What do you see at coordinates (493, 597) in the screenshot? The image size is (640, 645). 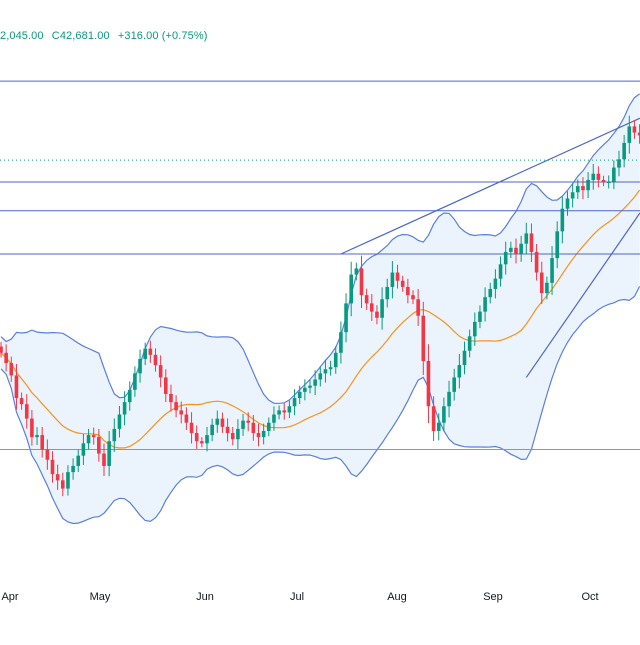 I see `x-axis-label-sep: Sep` at bounding box center [493, 597].